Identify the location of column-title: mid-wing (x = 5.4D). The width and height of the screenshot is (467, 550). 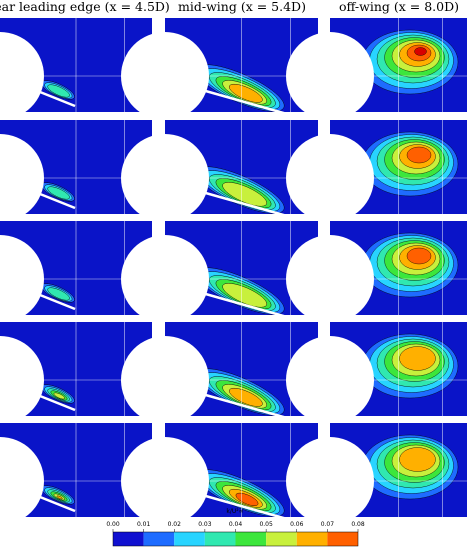
(242, 7).